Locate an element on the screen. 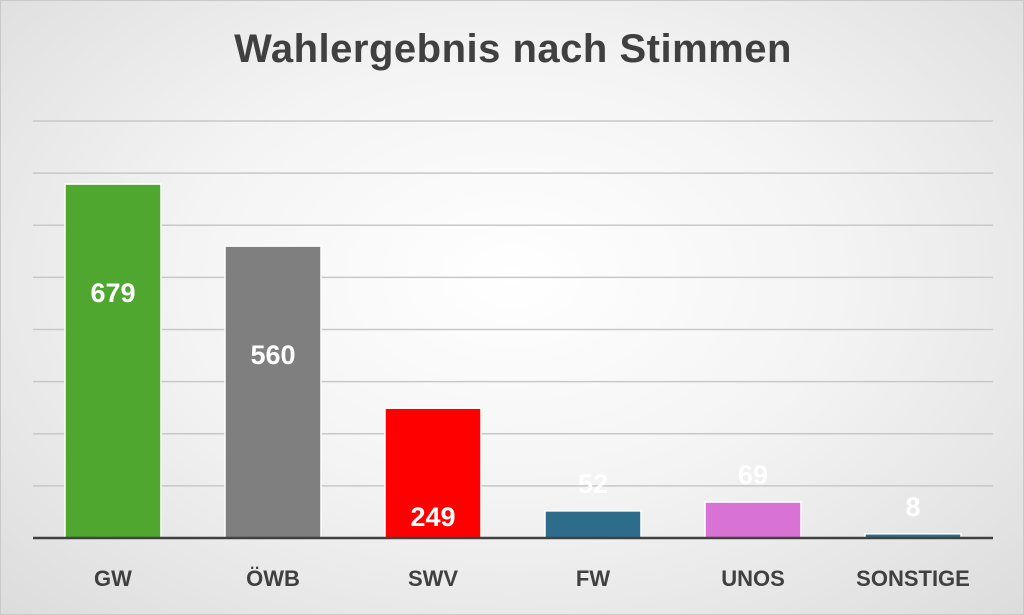 The height and width of the screenshot is (615, 1024). x-tick-sonstige: SONSTIGE is located at coordinates (913, 578).